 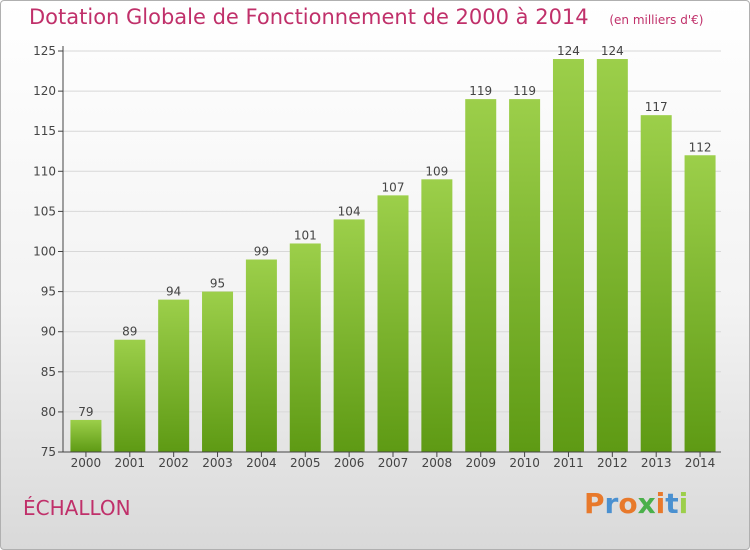 I want to click on y-tick-label: 115, so click(x=44, y=131).